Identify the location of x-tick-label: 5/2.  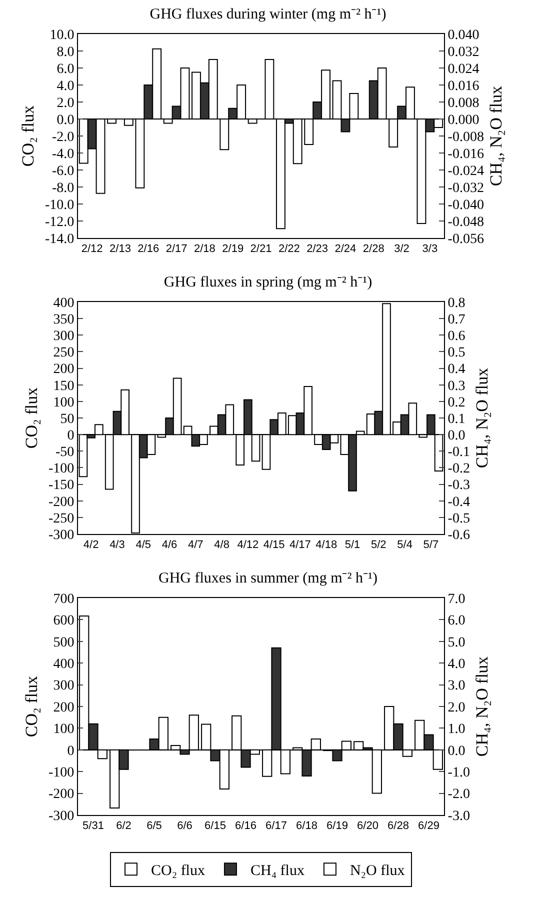
(378, 545).